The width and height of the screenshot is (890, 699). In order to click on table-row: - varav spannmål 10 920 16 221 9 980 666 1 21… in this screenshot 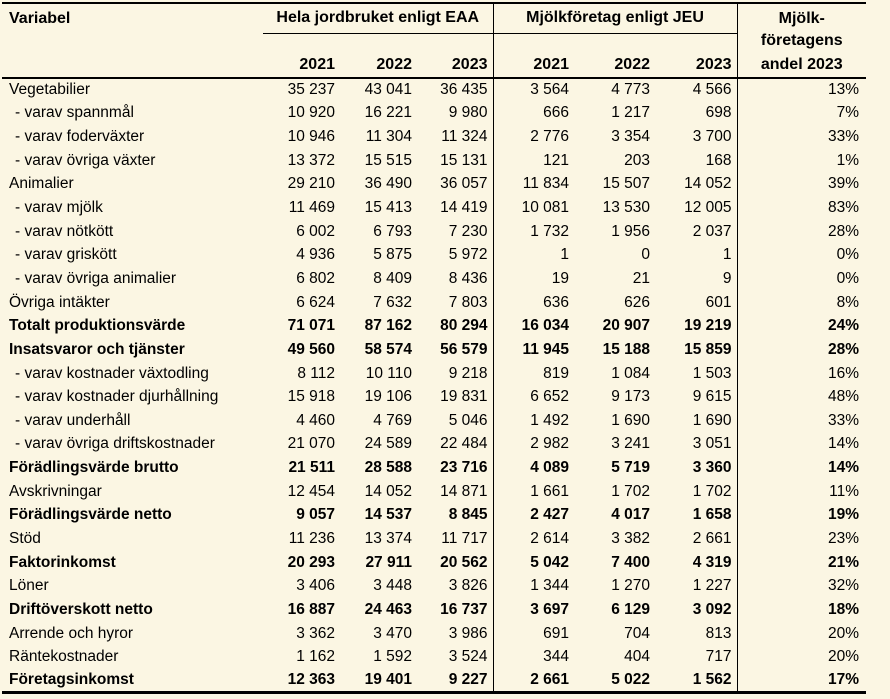, I will do `click(434, 113)`.